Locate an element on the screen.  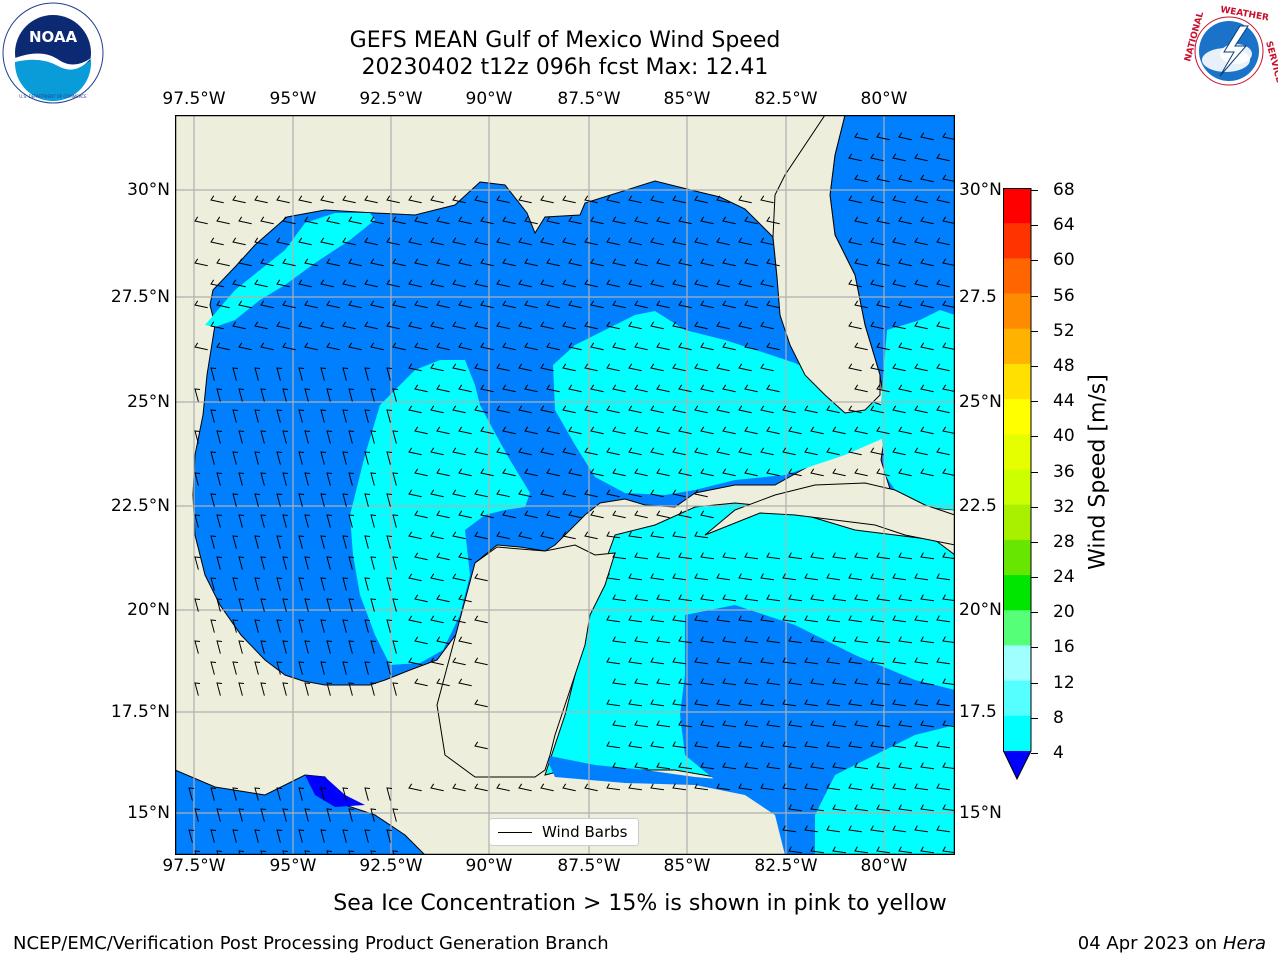
colorbar-segment is located at coordinates (1017, 593).